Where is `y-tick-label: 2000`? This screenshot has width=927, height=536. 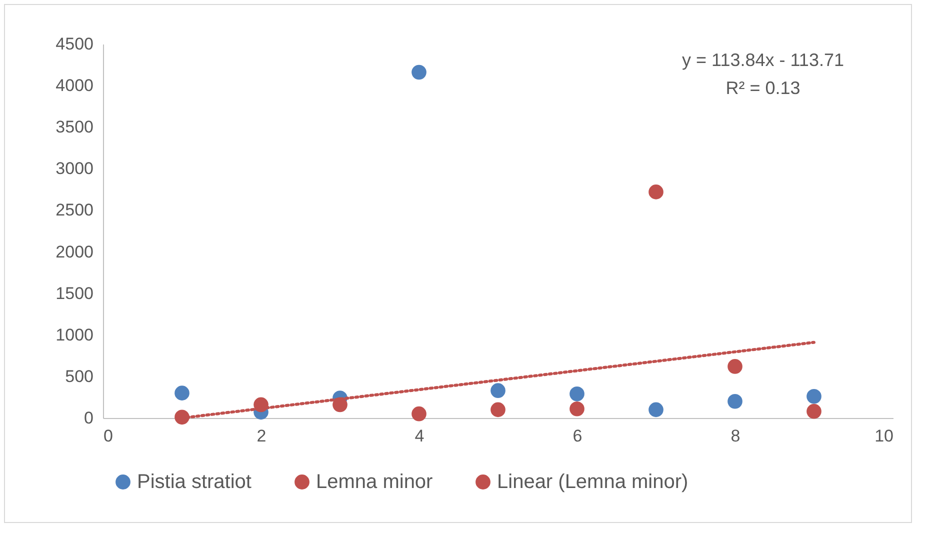
y-tick-label: 2000 is located at coordinates (75, 252).